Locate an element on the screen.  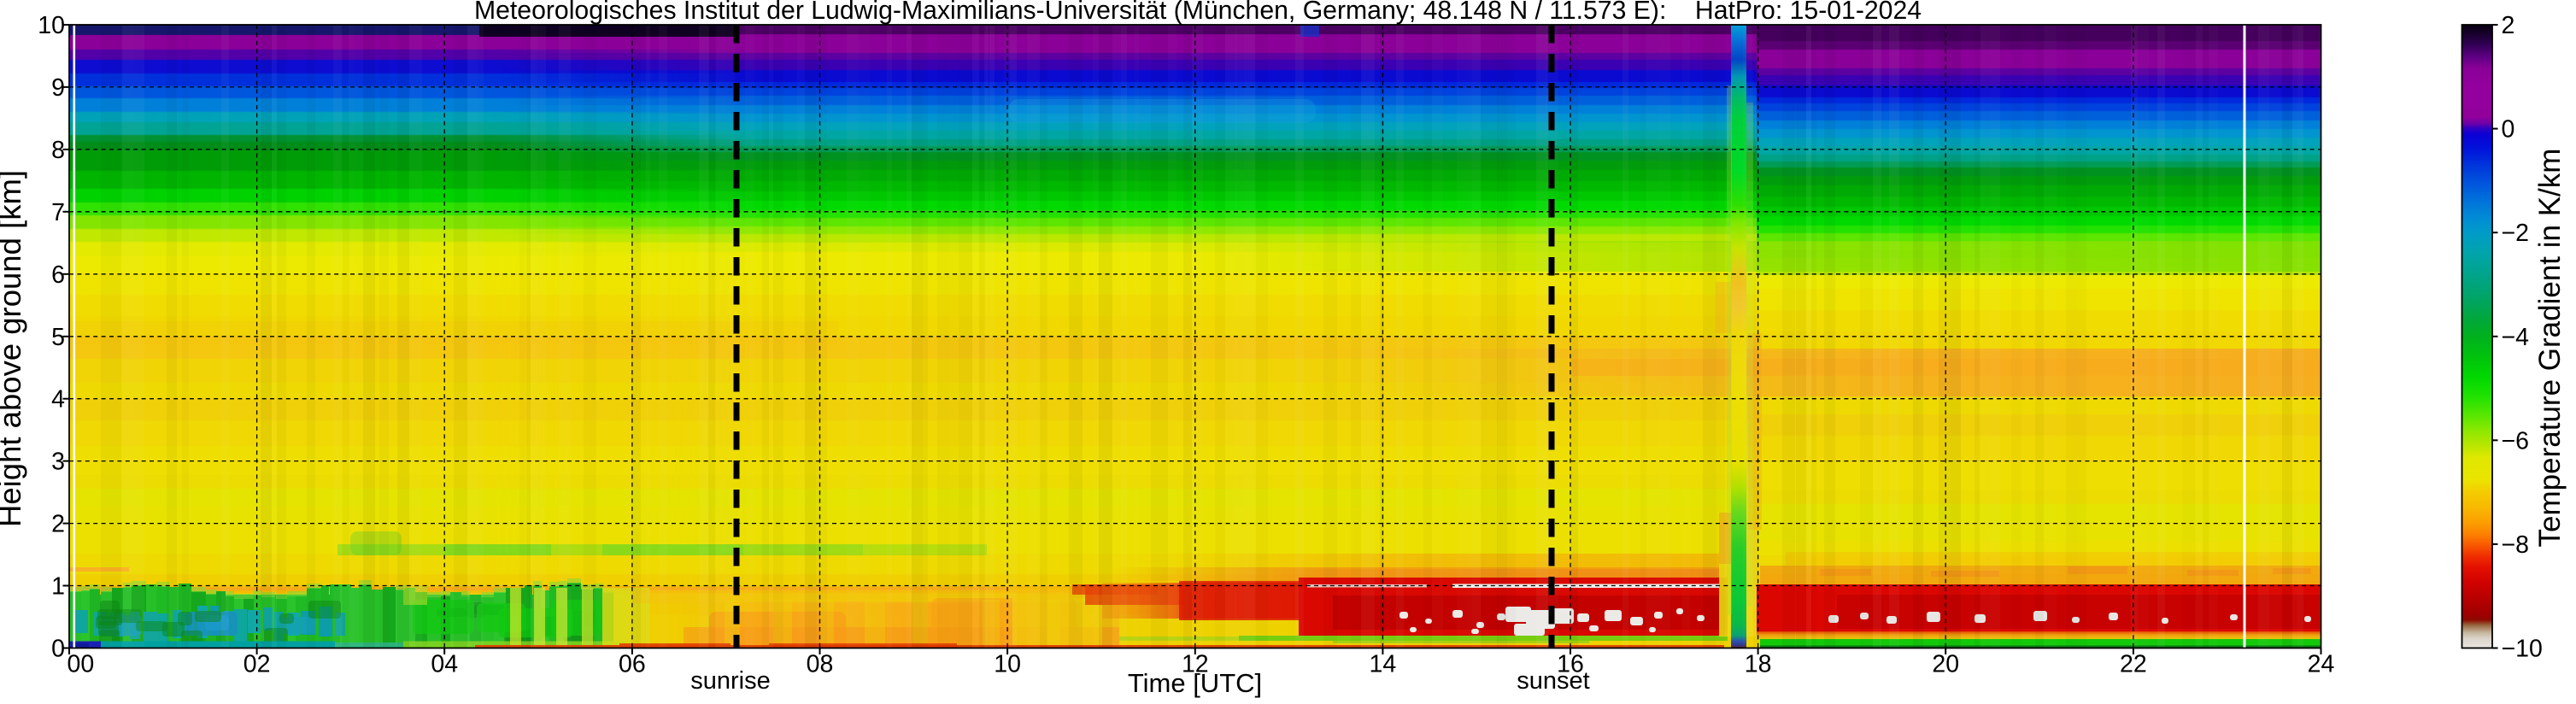
svg-text: −8 is located at coordinates (2516, 545).